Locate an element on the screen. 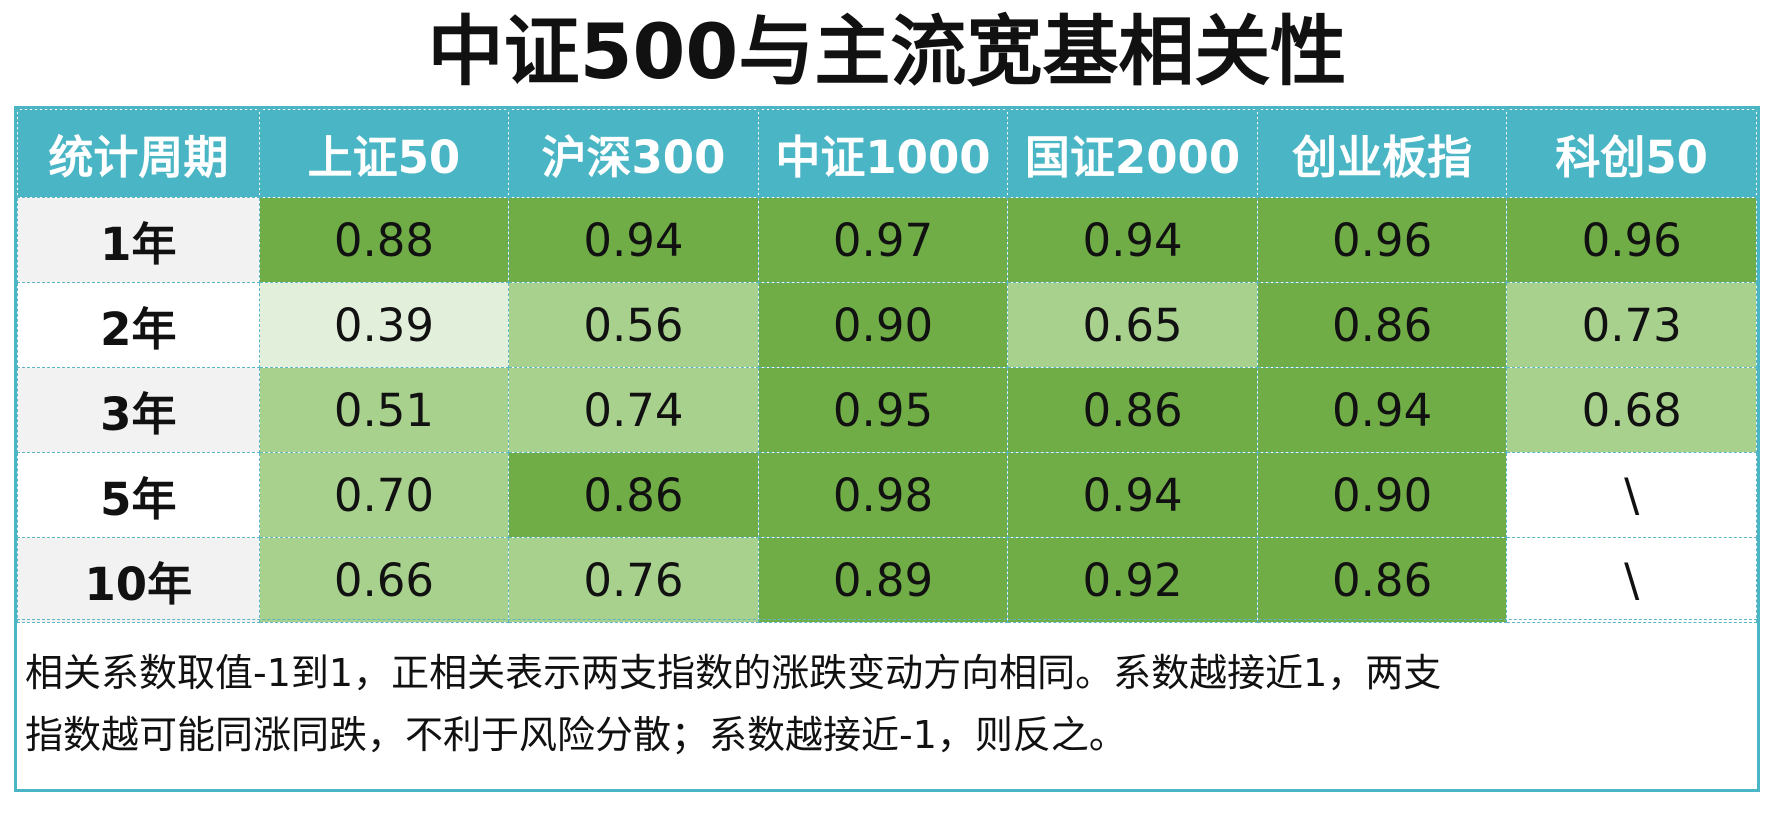 The image size is (1774, 814). value-cell: 0.39 is located at coordinates (384, 325).